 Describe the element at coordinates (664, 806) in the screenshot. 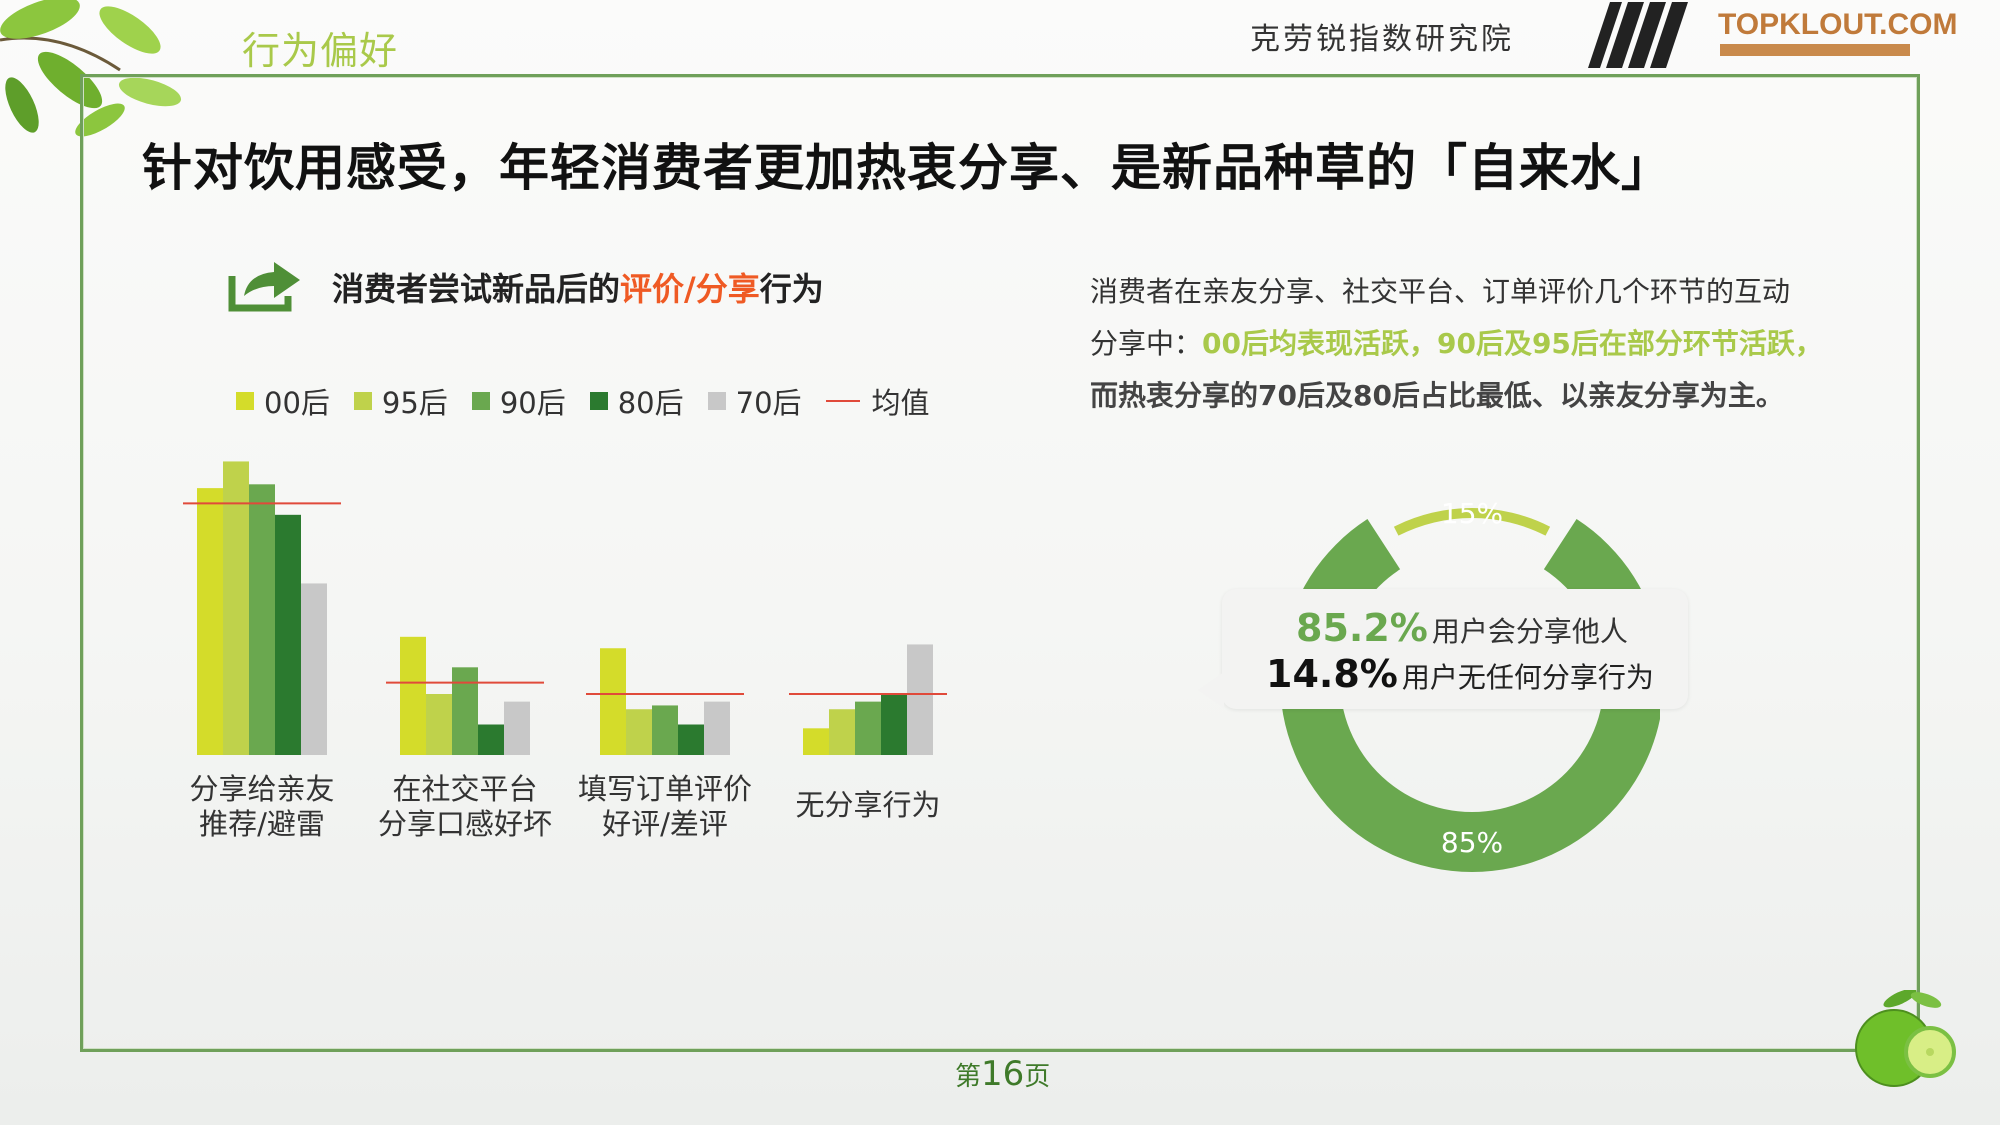

I see `category-label: 填写订单评价 好评/差评` at that location.